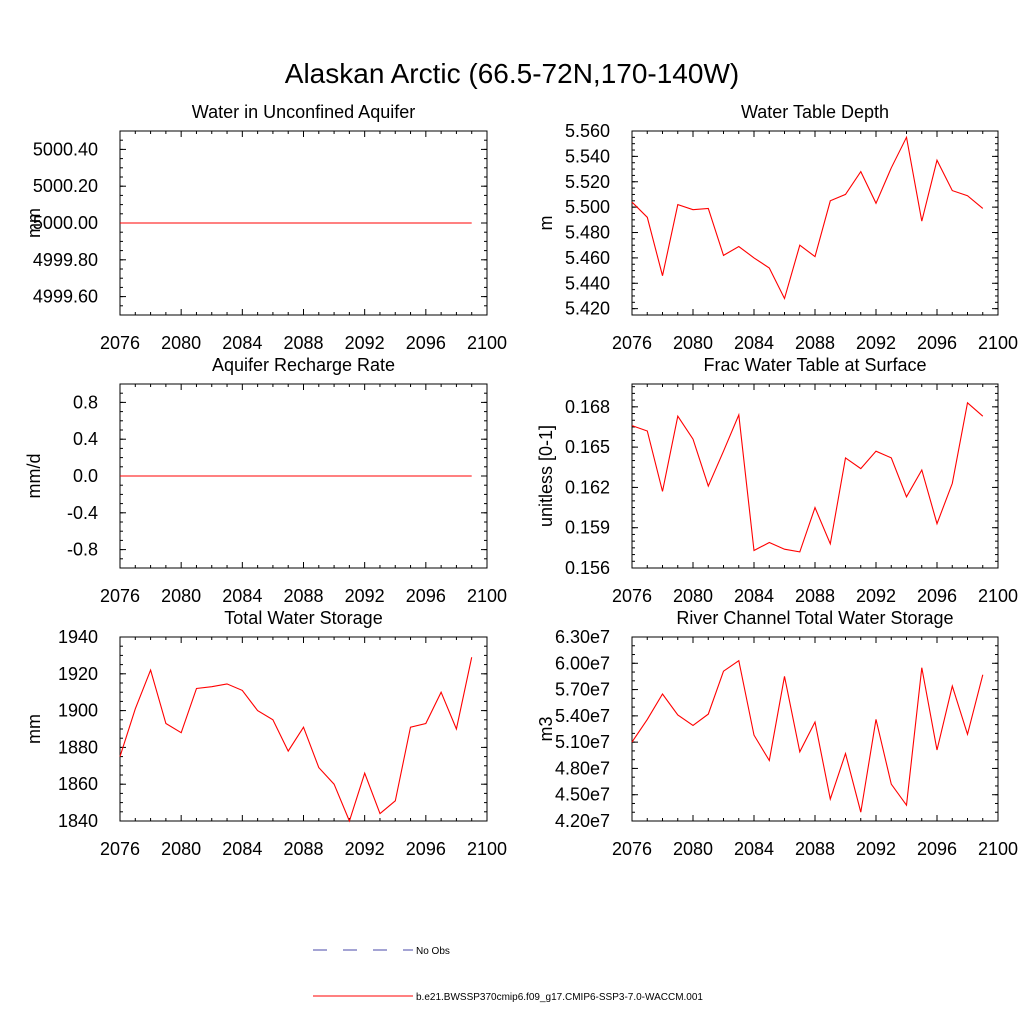  I want to click on y-tick-label: 5000.00, so click(65, 223).